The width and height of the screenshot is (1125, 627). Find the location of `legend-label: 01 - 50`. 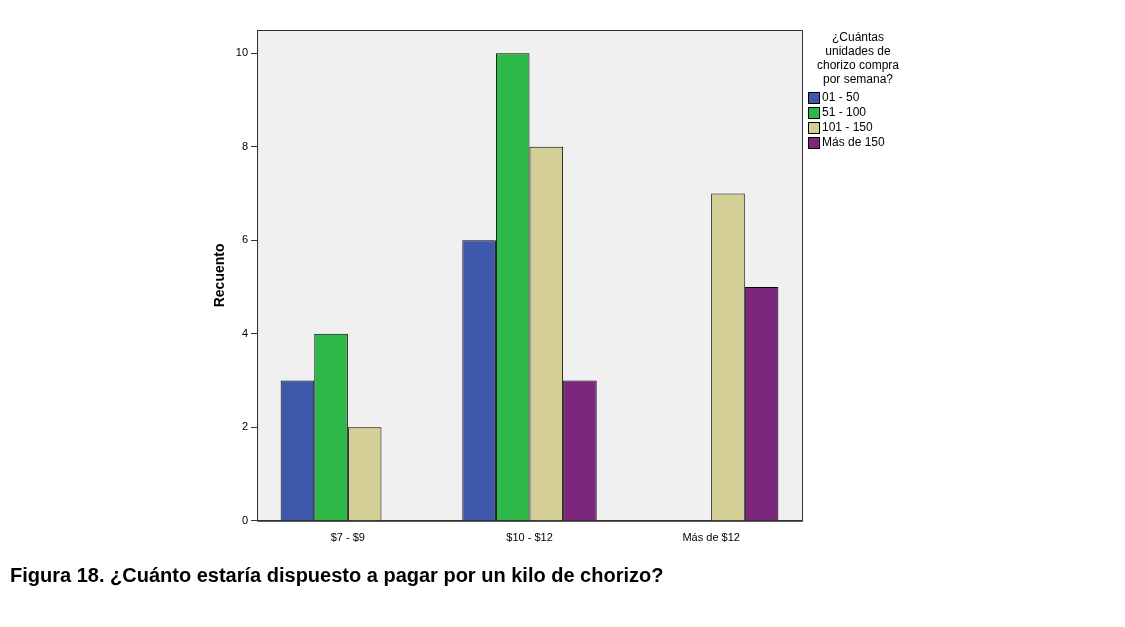

legend-label: 01 - 50 is located at coordinates (841, 97).